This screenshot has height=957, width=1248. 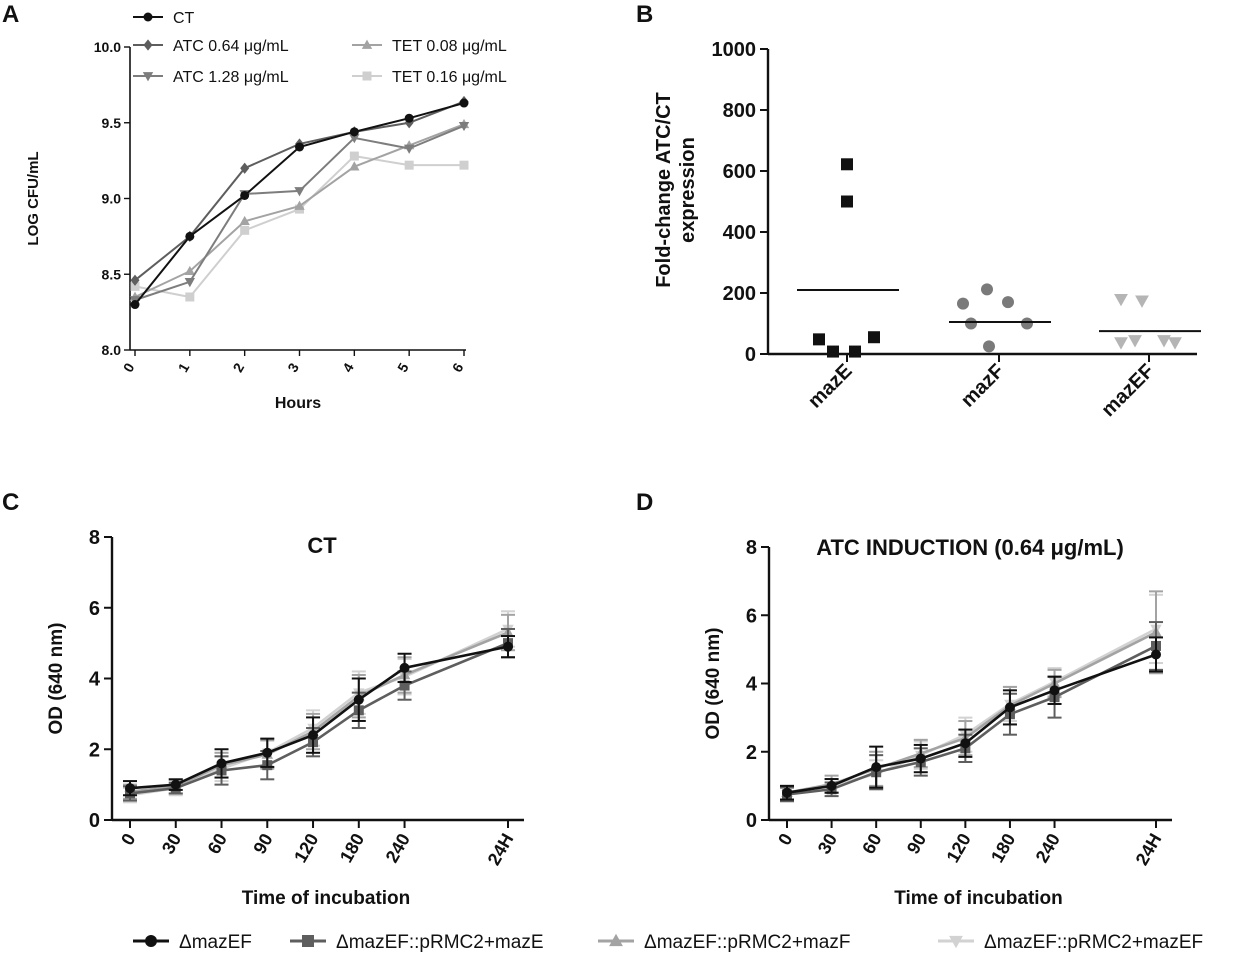 I want to click on panel-a-x-tick-label: 1, so click(x=184, y=367).